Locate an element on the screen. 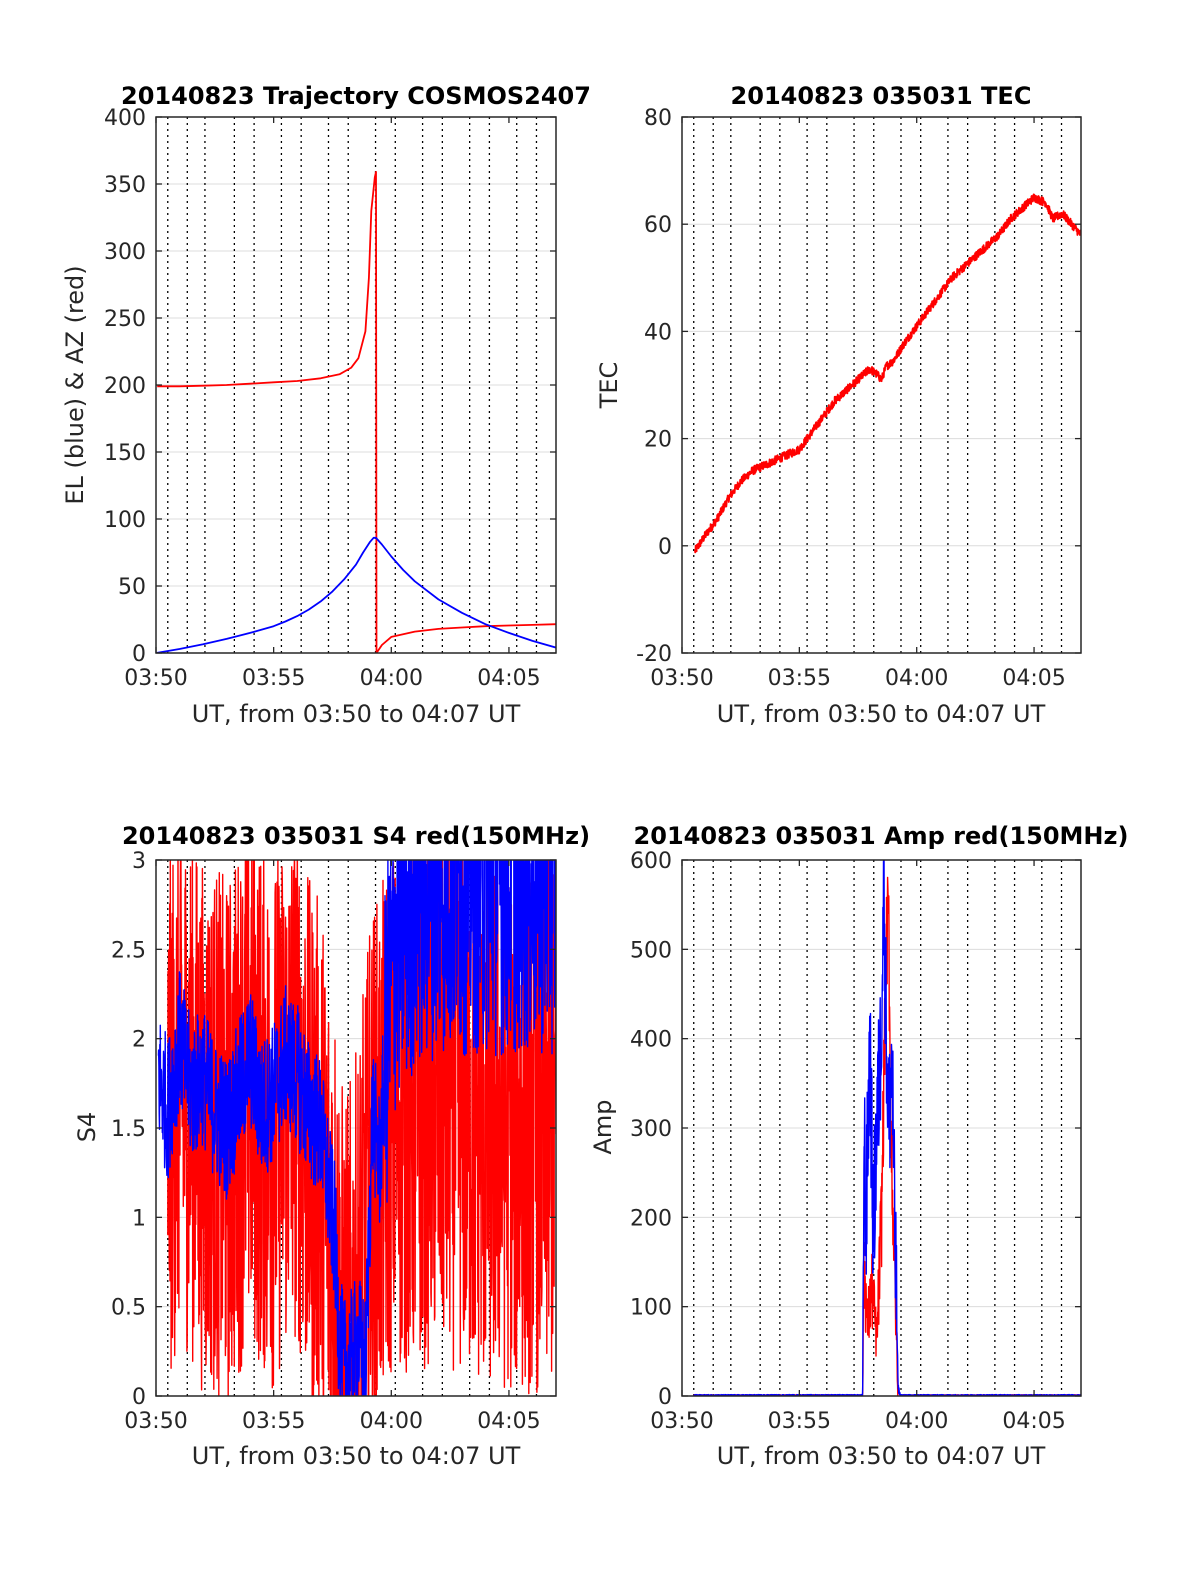  plot-area: 03:50 03:55 04:00 04:05 0 100 200 300 400 500 600 is located at coordinates (856, 1141).